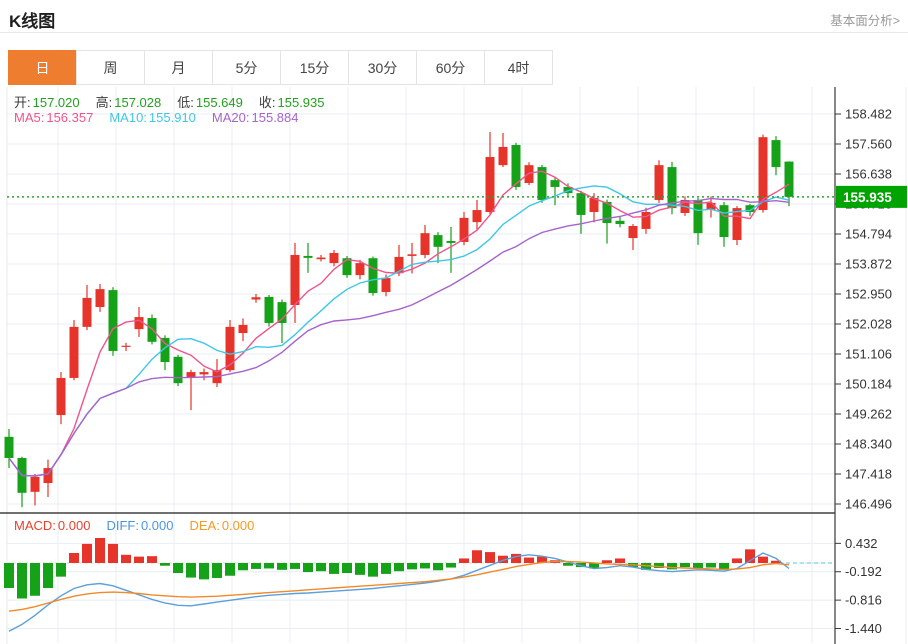 The height and width of the screenshot is (644, 908). Describe the element at coordinates (42, 67) in the screenshot. I see `tab-日: 日` at that location.